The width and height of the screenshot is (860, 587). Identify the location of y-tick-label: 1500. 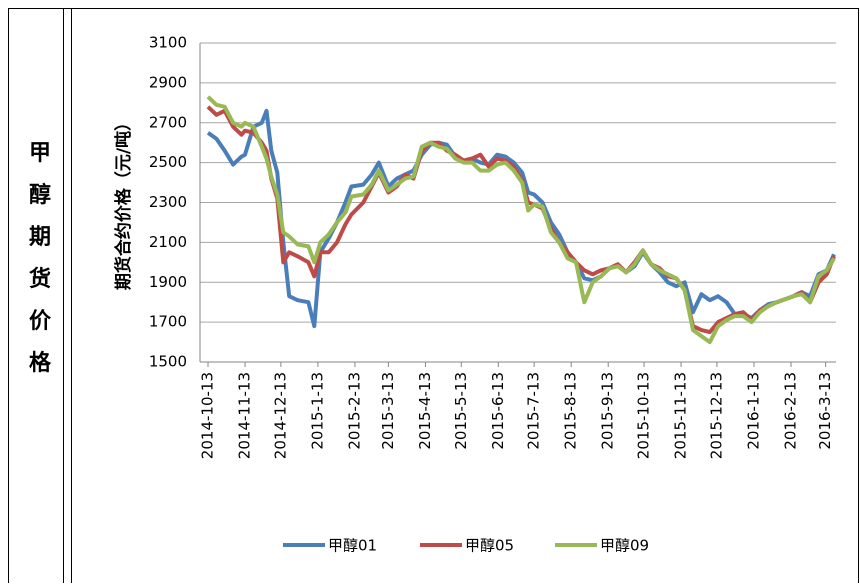
(168, 362).